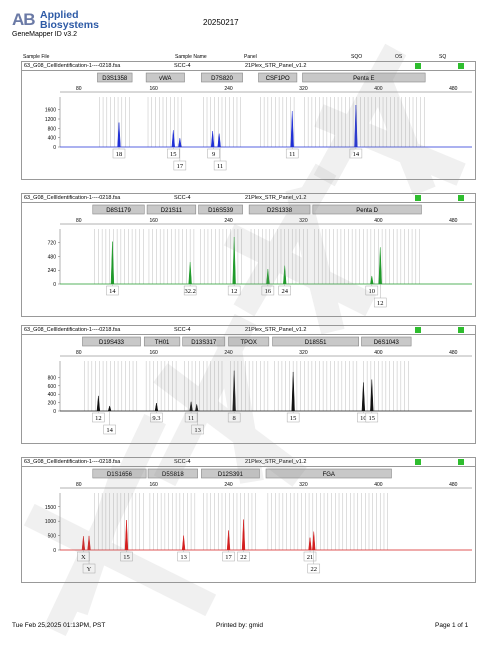 This screenshot has width=495, height=647. I want to click on x-tick-label: 400, so click(378, 485).